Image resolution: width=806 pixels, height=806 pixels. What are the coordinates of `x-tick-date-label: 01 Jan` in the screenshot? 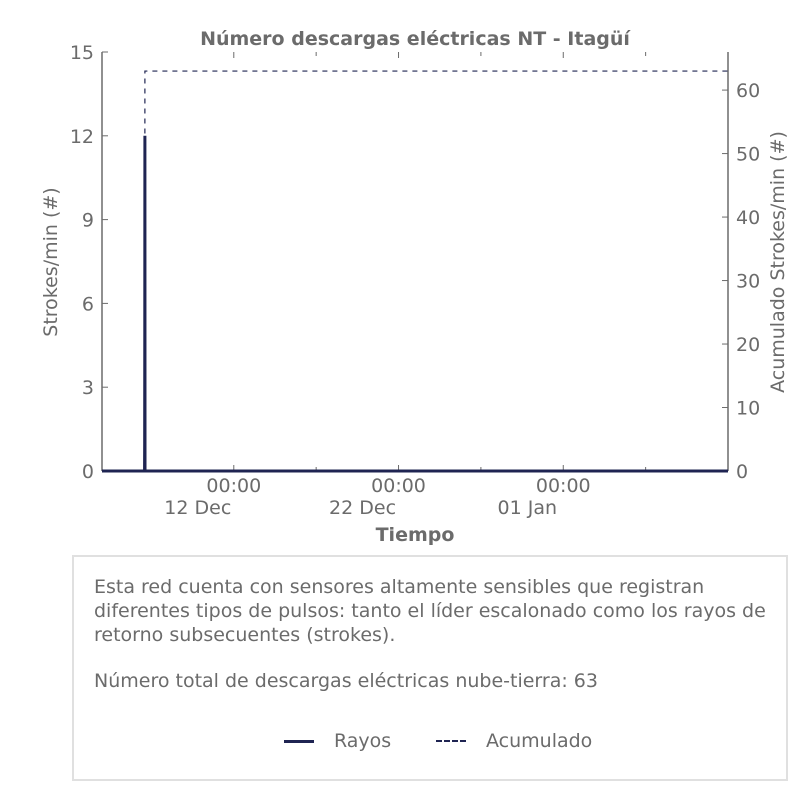 It's located at (528, 508).